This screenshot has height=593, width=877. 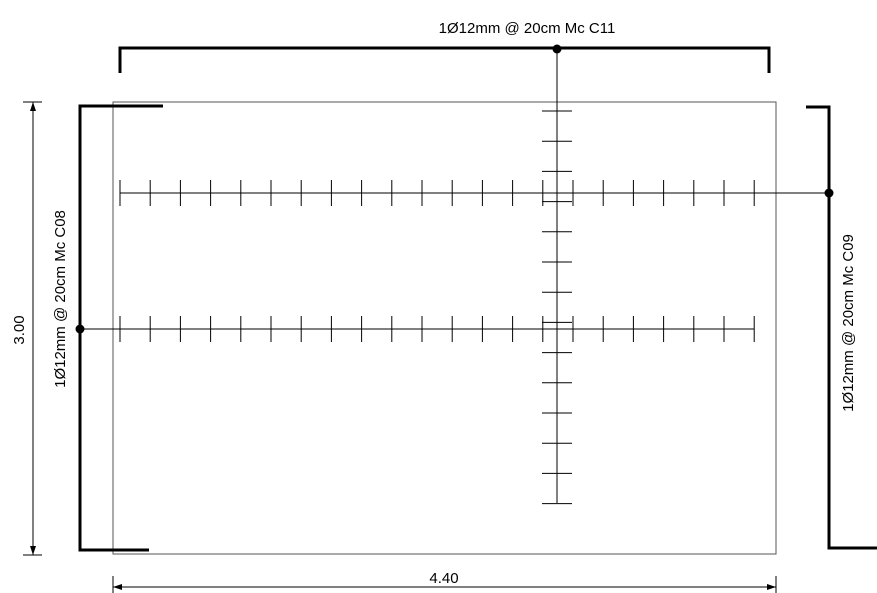 What do you see at coordinates (19, 329) in the screenshot?
I see `height-dimension-label: 3.00` at bounding box center [19, 329].